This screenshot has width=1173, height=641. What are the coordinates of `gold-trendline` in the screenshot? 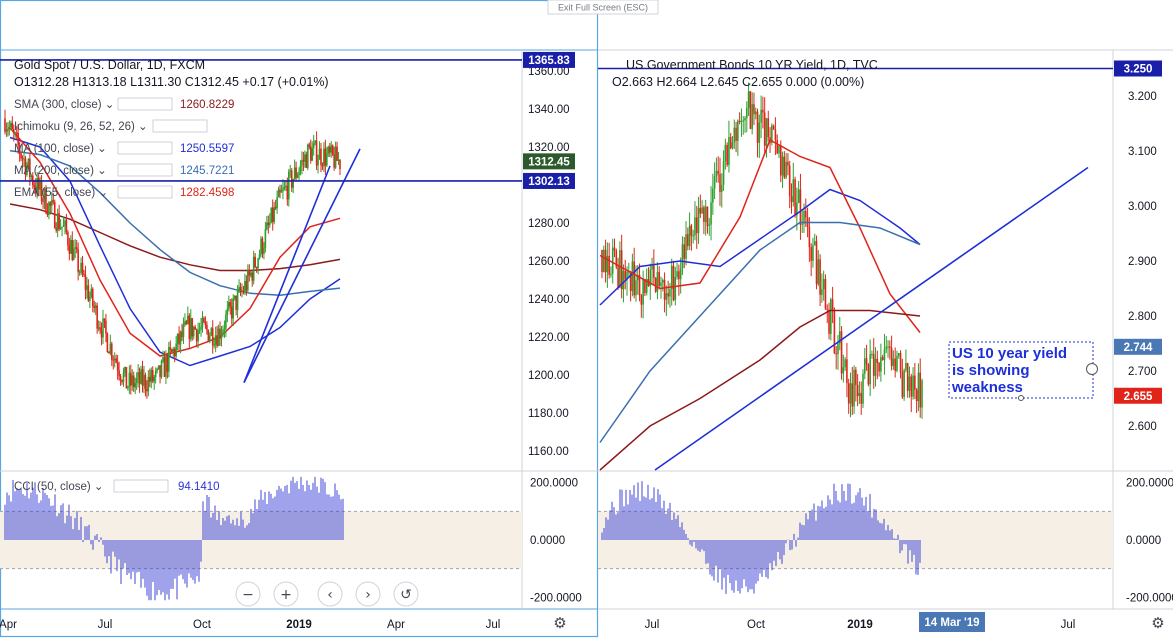 It's located at (302, 265).